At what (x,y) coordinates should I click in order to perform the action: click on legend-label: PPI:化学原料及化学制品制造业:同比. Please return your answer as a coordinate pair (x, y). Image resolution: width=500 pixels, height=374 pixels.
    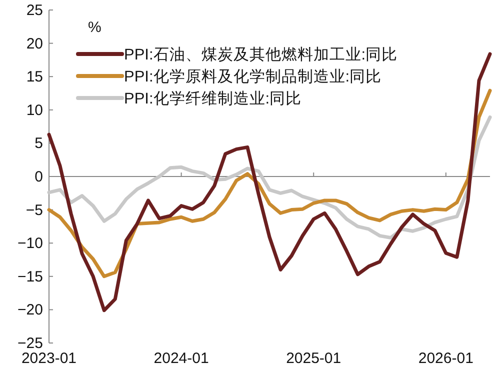
    Looking at the image, I should click on (253, 77).